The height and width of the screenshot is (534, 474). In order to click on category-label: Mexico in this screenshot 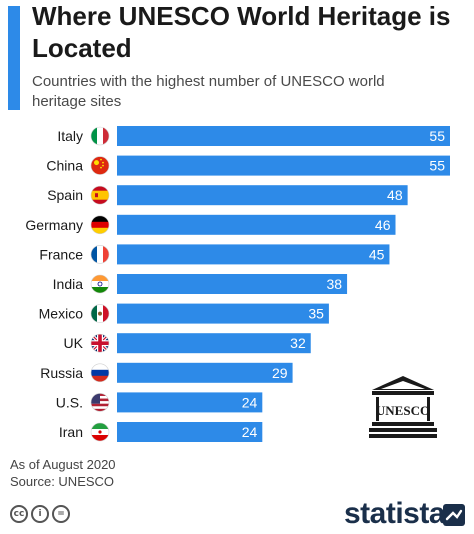, I will do `click(61, 314)`.